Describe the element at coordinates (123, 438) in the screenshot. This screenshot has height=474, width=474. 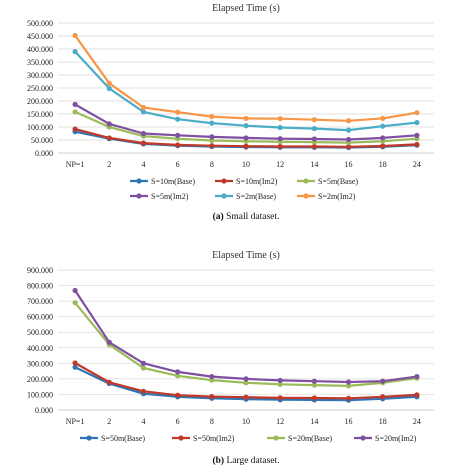
I see `legend-label: S=50m(Base)` at that location.